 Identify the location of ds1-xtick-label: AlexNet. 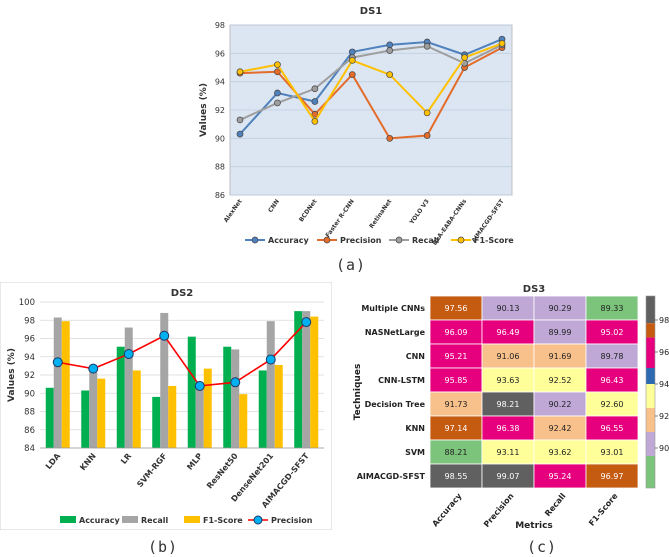
(233, 211).